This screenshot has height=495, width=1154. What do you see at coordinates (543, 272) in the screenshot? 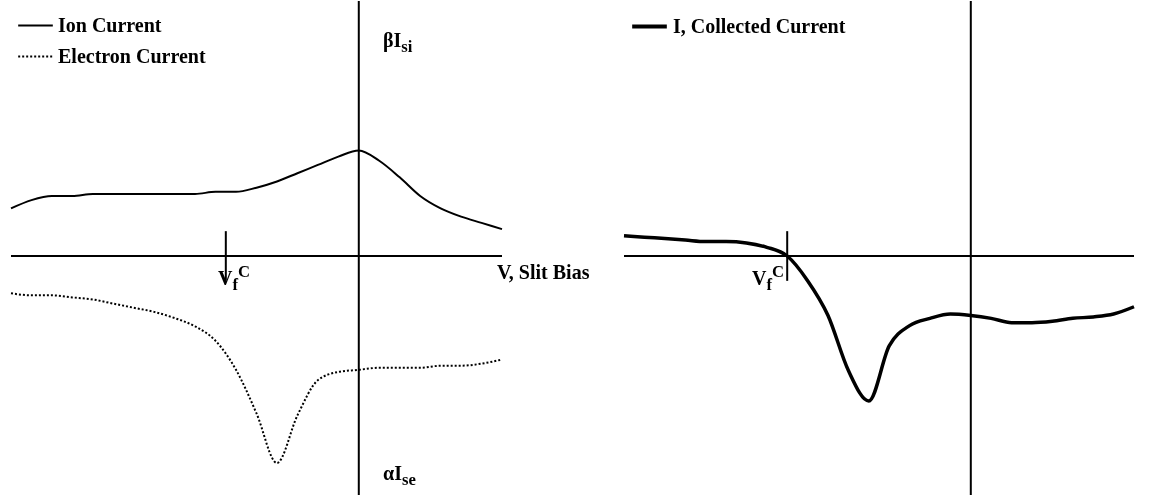
I see `annotation: V, Slit Bias` at bounding box center [543, 272].